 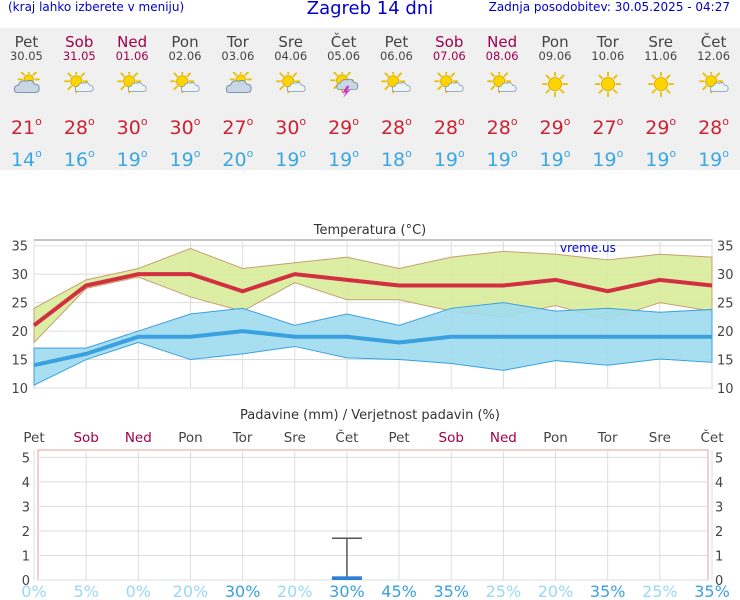 I want to click on last-update-text: Zadnja posodobitev: 30.05.2025 - 04:27, so click(x=609, y=7).